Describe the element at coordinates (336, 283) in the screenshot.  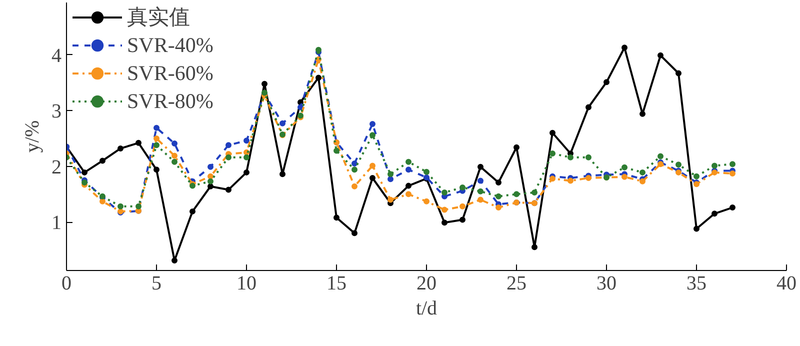
I see `x-tick-label: 15` at that location.